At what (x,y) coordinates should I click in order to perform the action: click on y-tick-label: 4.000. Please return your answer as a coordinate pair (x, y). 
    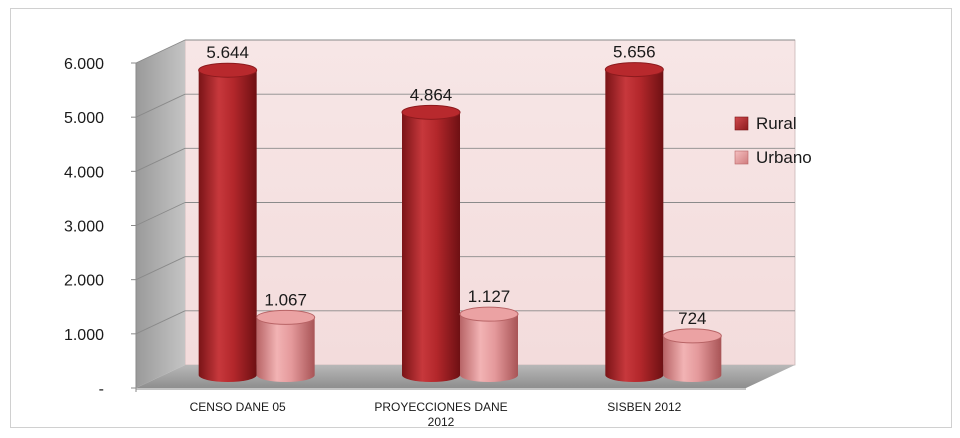
    Looking at the image, I should click on (84, 172).